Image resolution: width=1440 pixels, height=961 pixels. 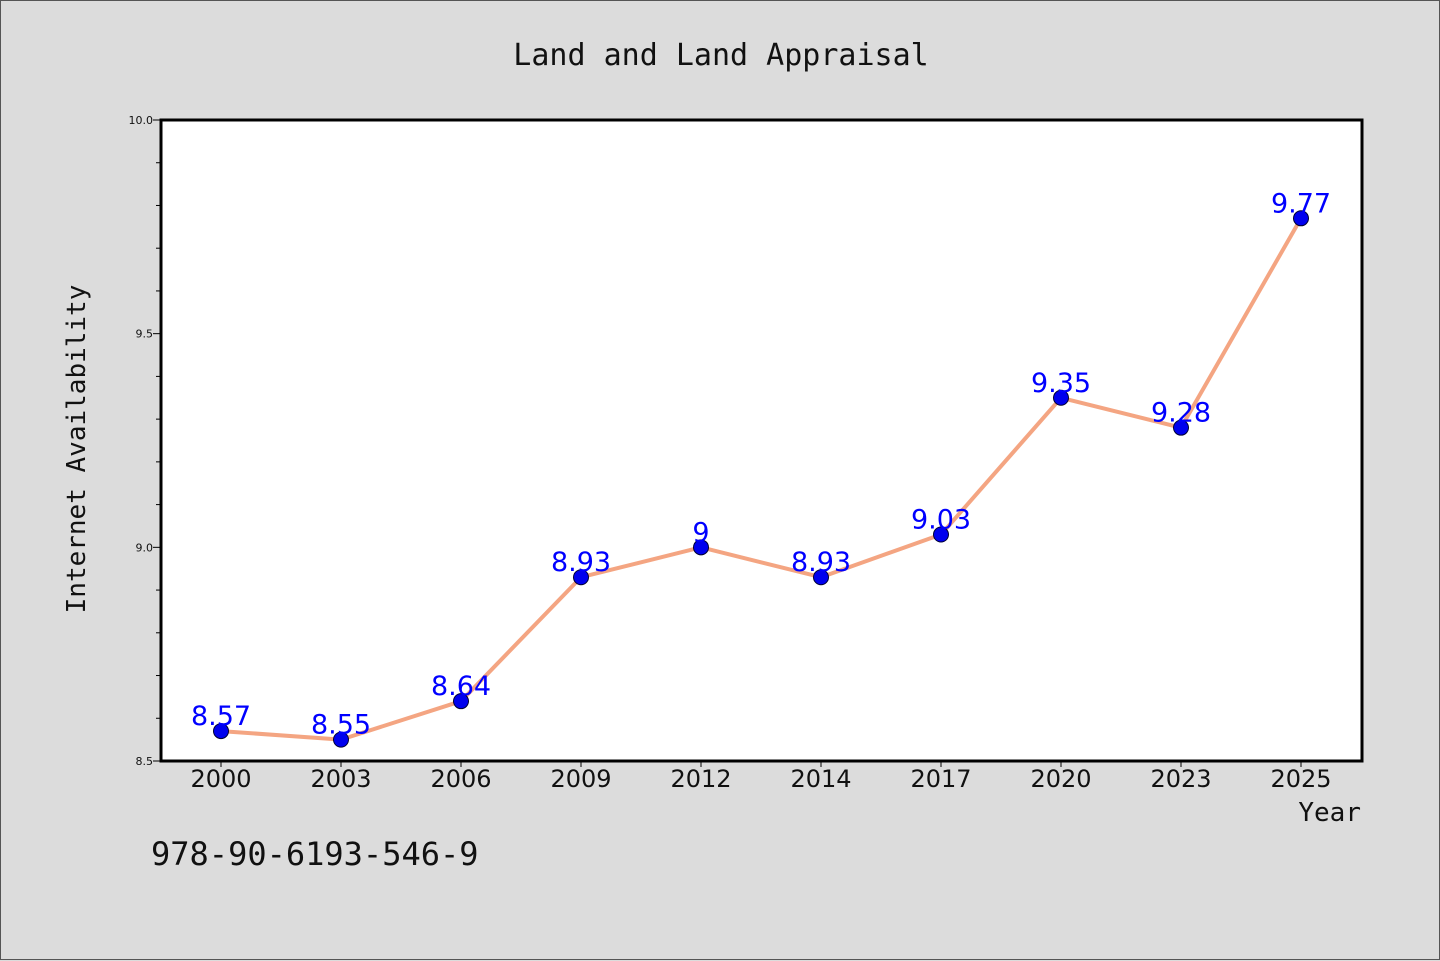 What do you see at coordinates (145, 334) in the screenshot?
I see `y-tick-label: 9.5` at bounding box center [145, 334].